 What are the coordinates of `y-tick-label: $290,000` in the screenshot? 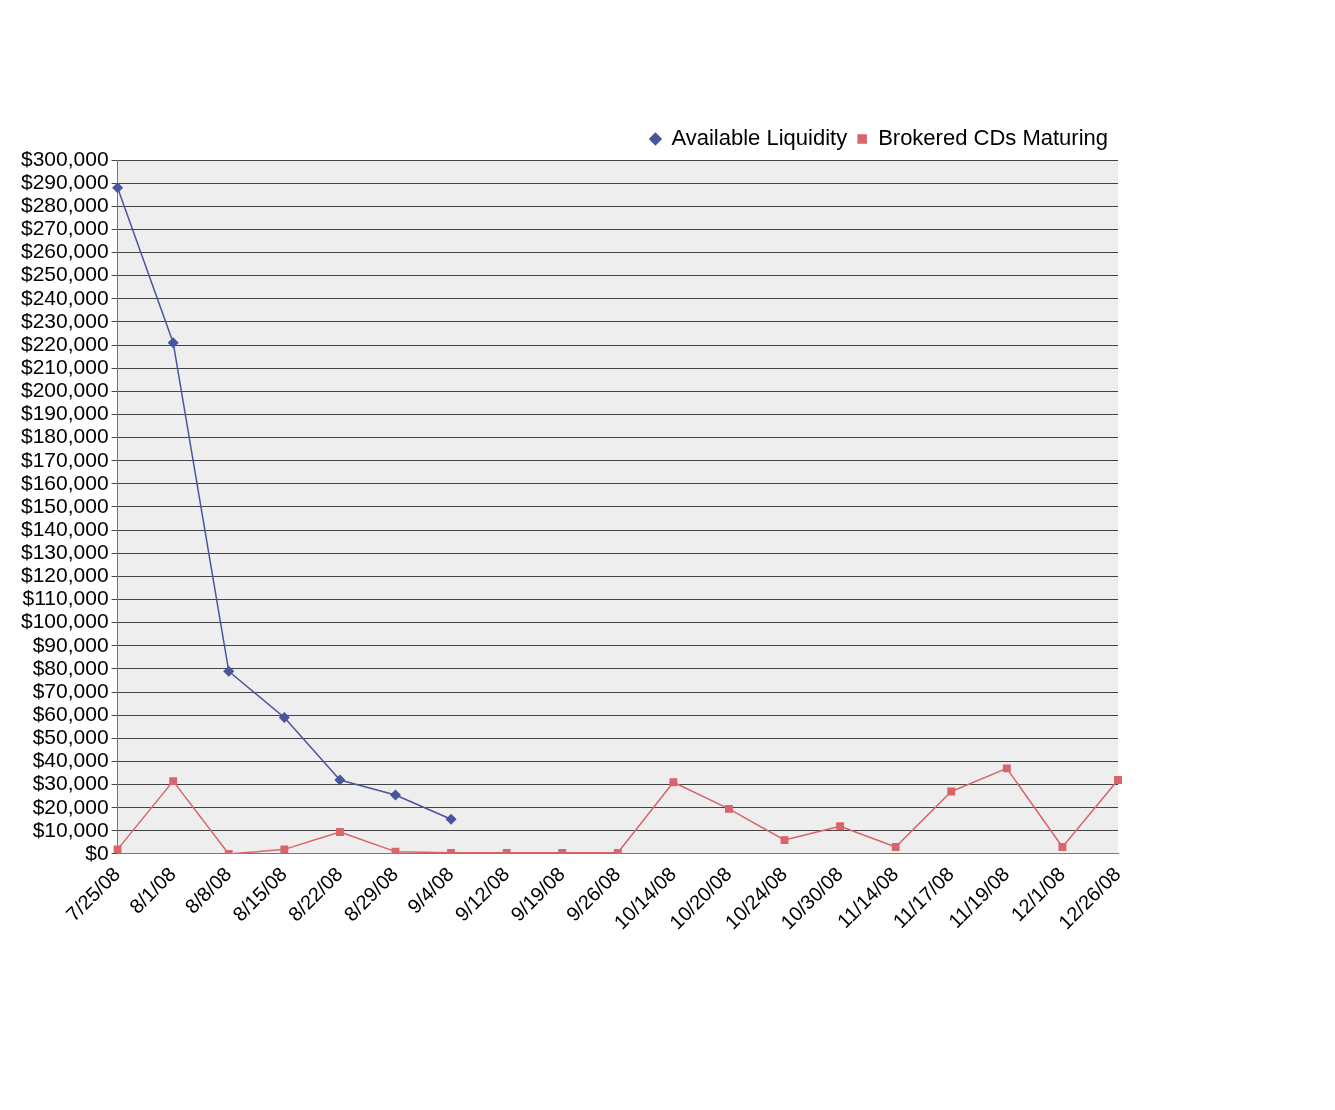 It's located at (65, 181).